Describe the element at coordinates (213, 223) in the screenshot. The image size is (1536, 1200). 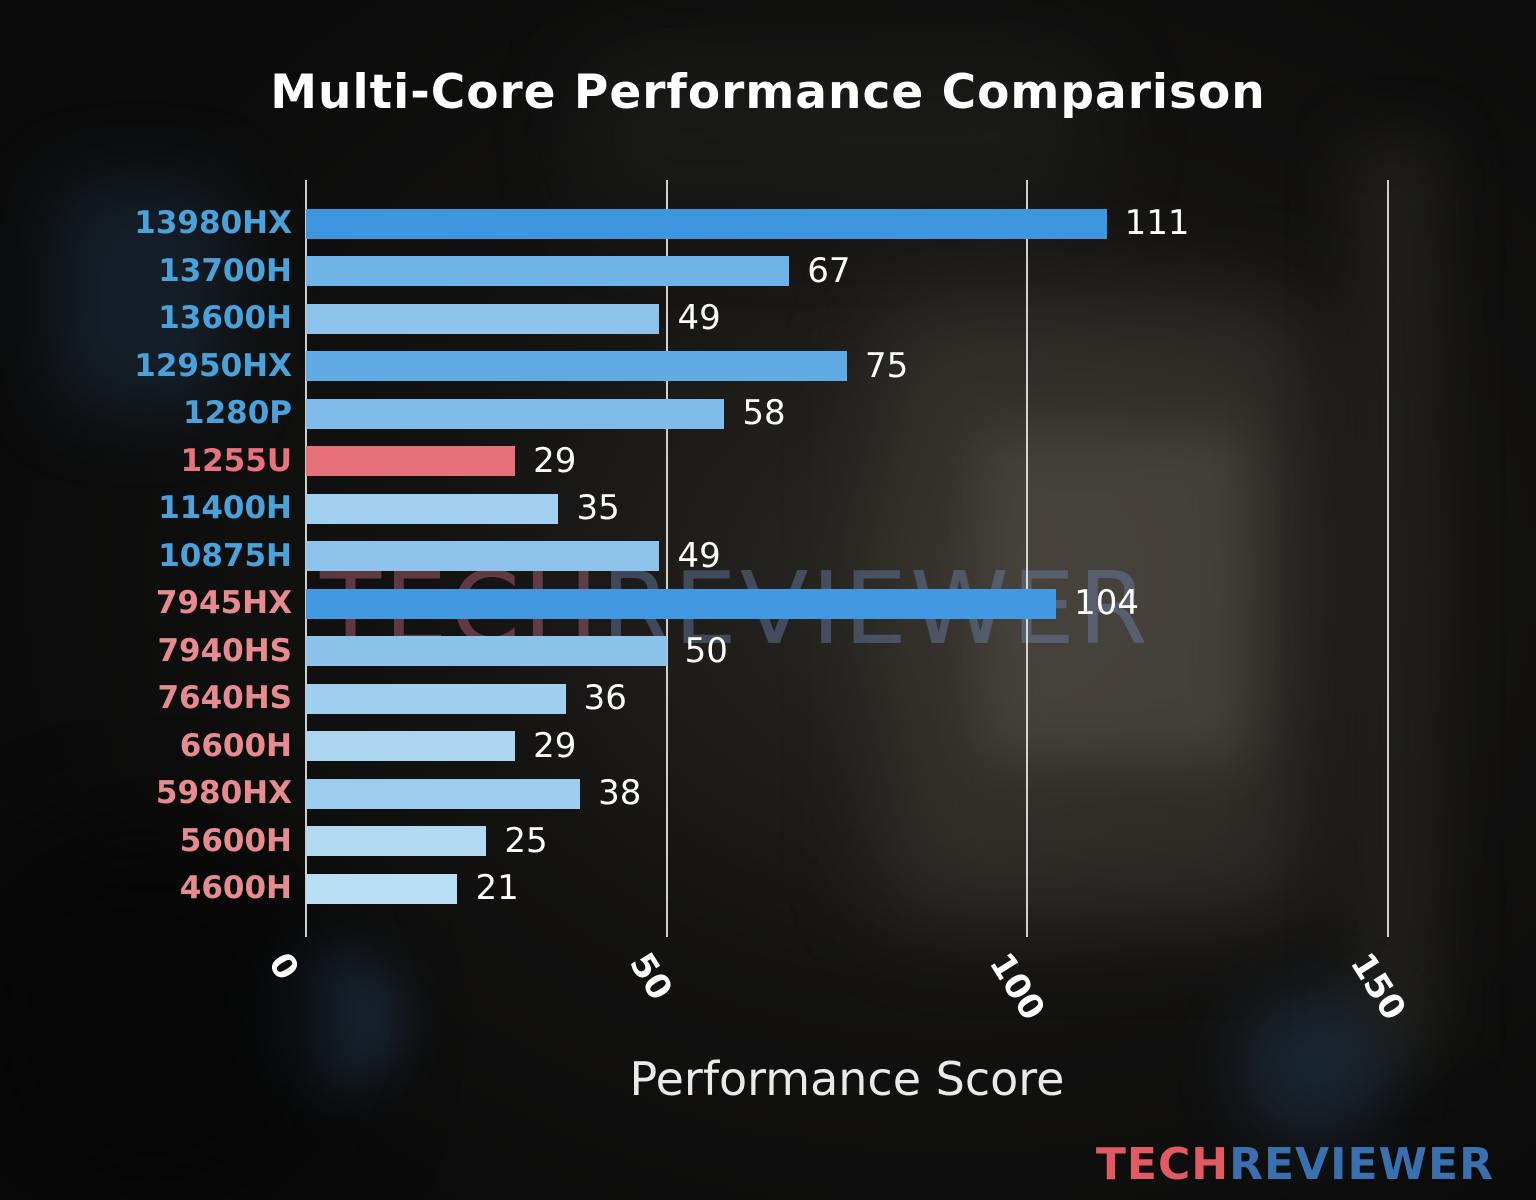
I see `category-label: 13980HX` at that location.